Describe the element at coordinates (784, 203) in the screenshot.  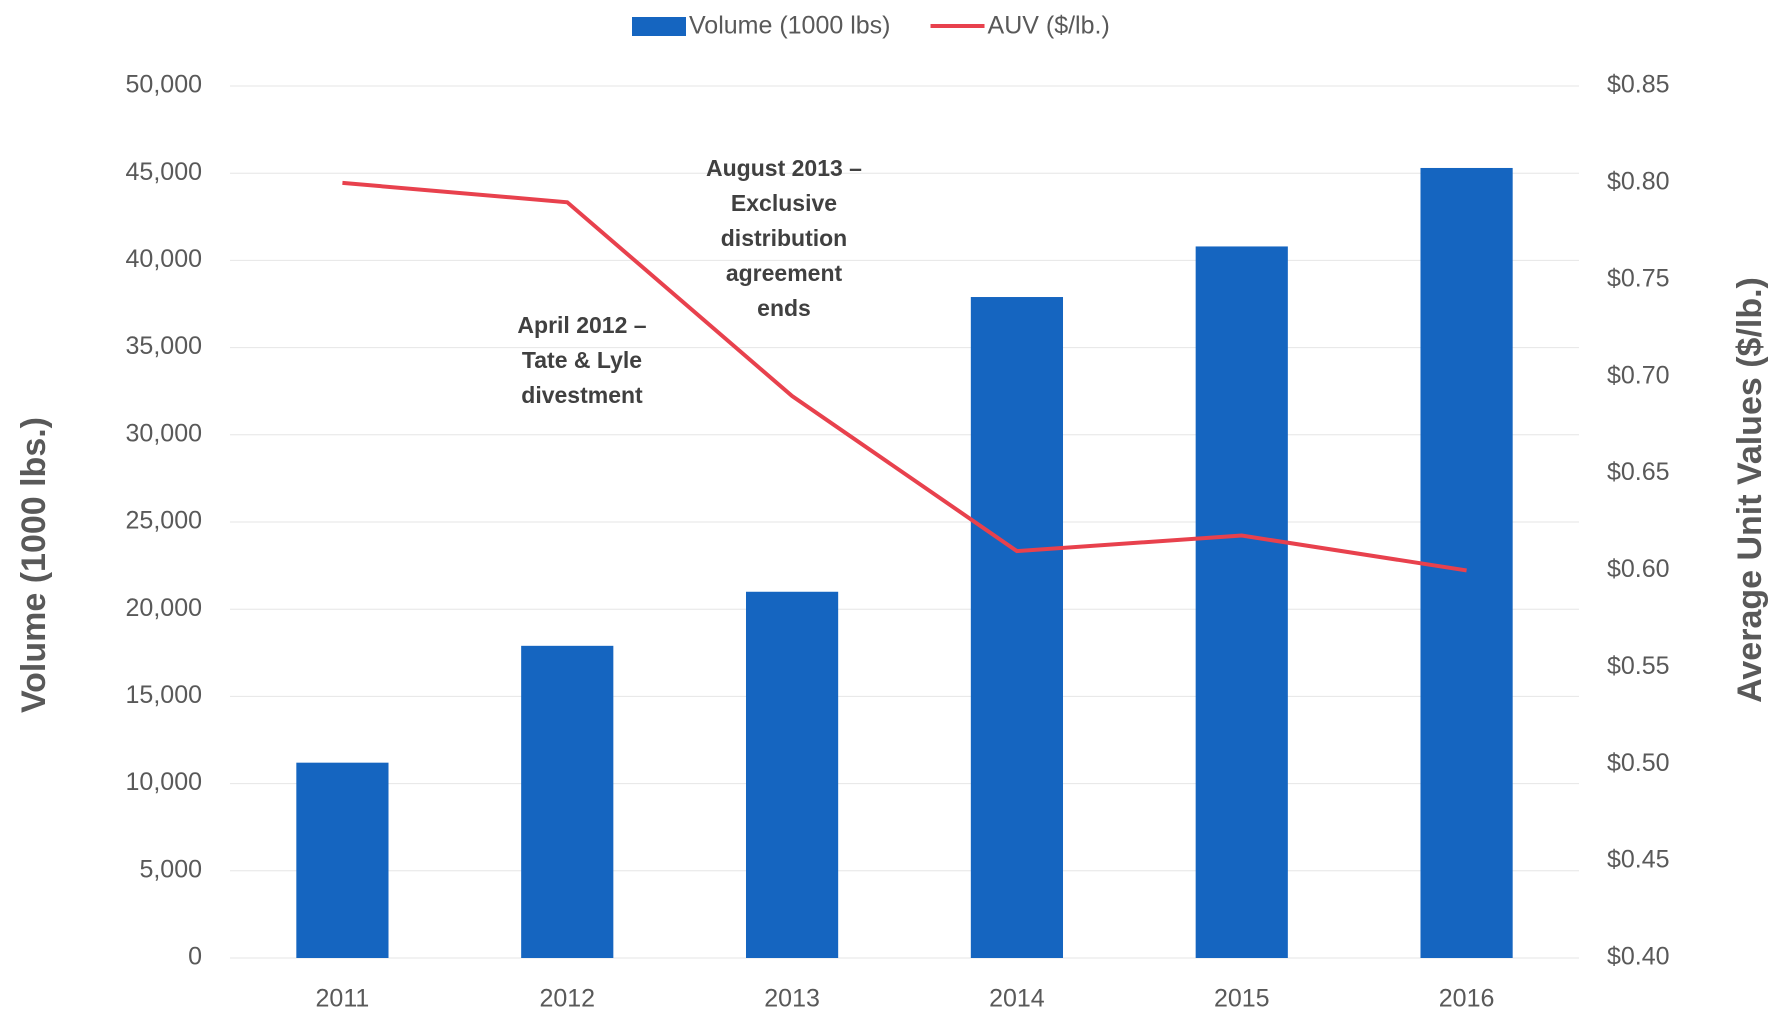
I see `annotation: Exclusive` at that location.